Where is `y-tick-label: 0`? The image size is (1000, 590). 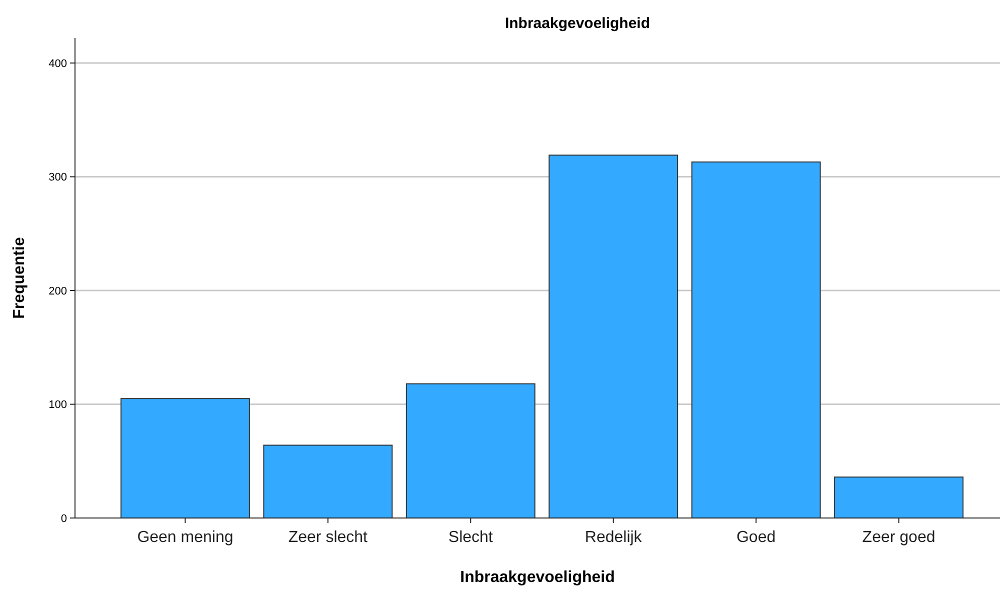 y-tick-label: 0 is located at coordinates (63, 518).